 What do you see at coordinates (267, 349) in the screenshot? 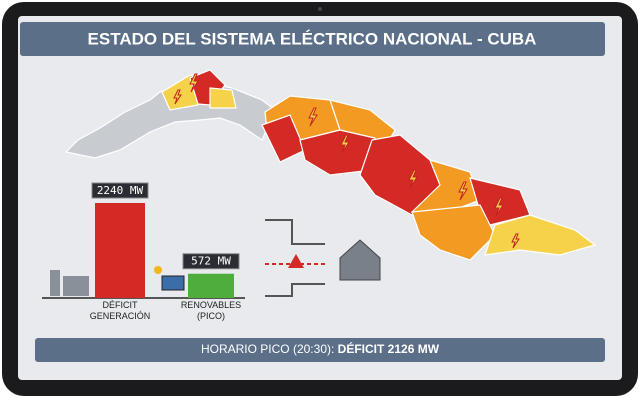
I see `footer-label: HORARIO PICO (20:30):` at bounding box center [267, 349].